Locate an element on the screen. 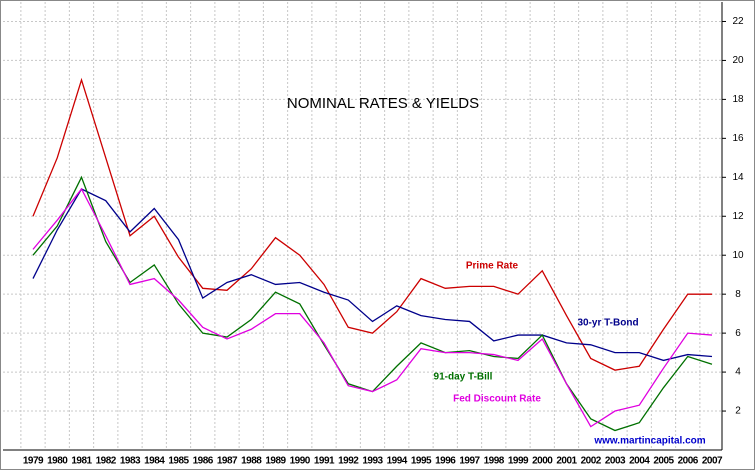  x-tick-label: 2002 is located at coordinates (591, 461).